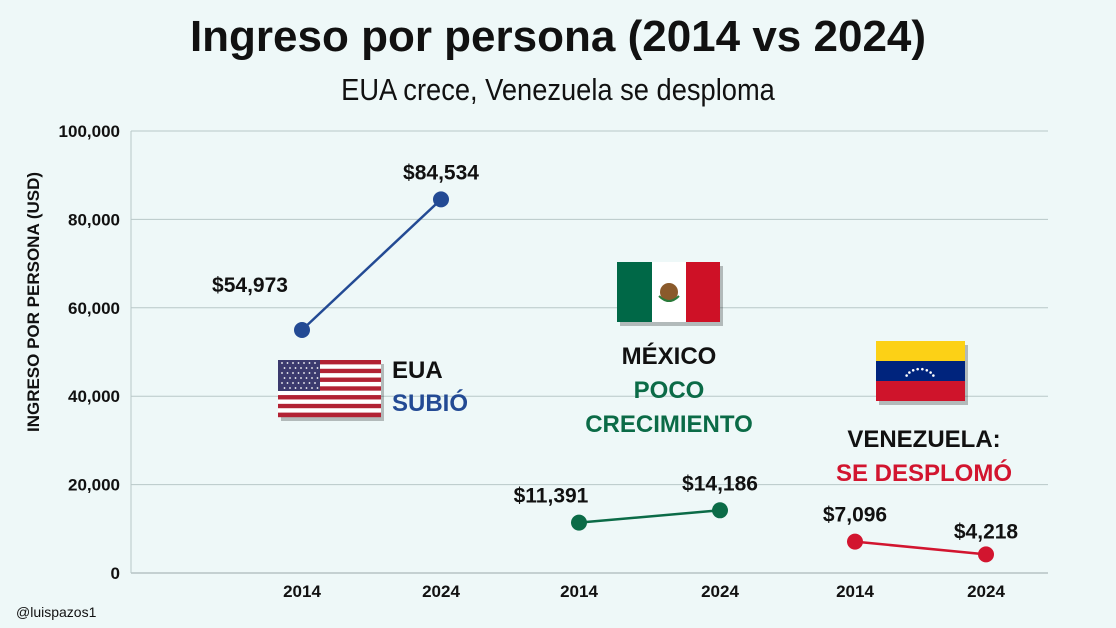 Image resolution: width=1116 pixels, height=628 pixels. I want to click on mexico-flag-icon, so click(670, 294).